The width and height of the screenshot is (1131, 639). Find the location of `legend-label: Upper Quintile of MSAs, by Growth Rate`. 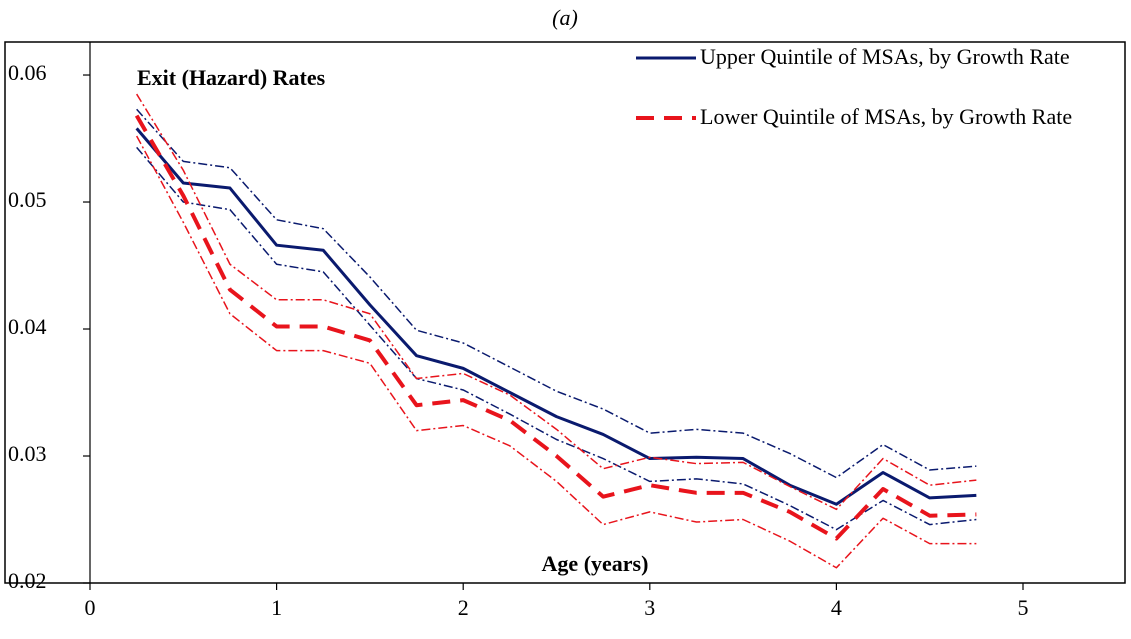

legend-label: Upper Quintile of MSAs, by Growth Rate is located at coordinates (885, 56).